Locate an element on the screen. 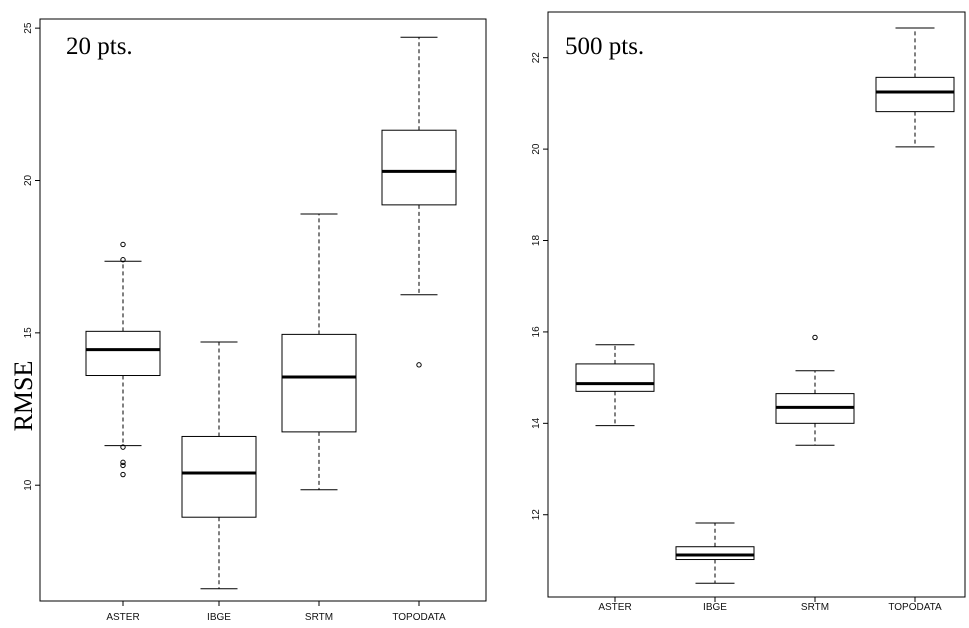 This screenshot has height=628, width=969. y-tick-label: 18 is located at coordinates (536, 241).